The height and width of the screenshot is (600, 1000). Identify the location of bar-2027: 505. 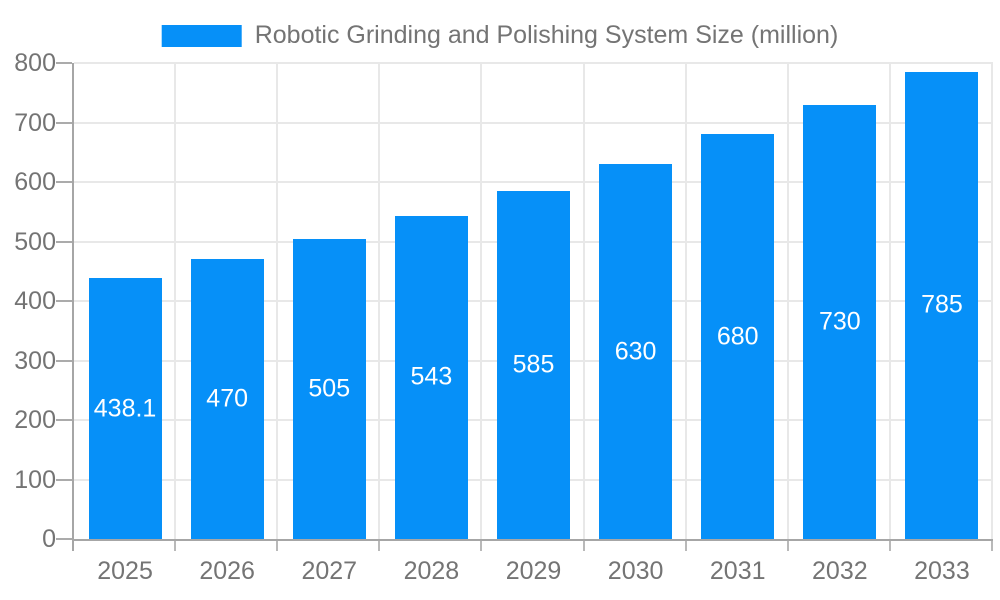
(329, 388).